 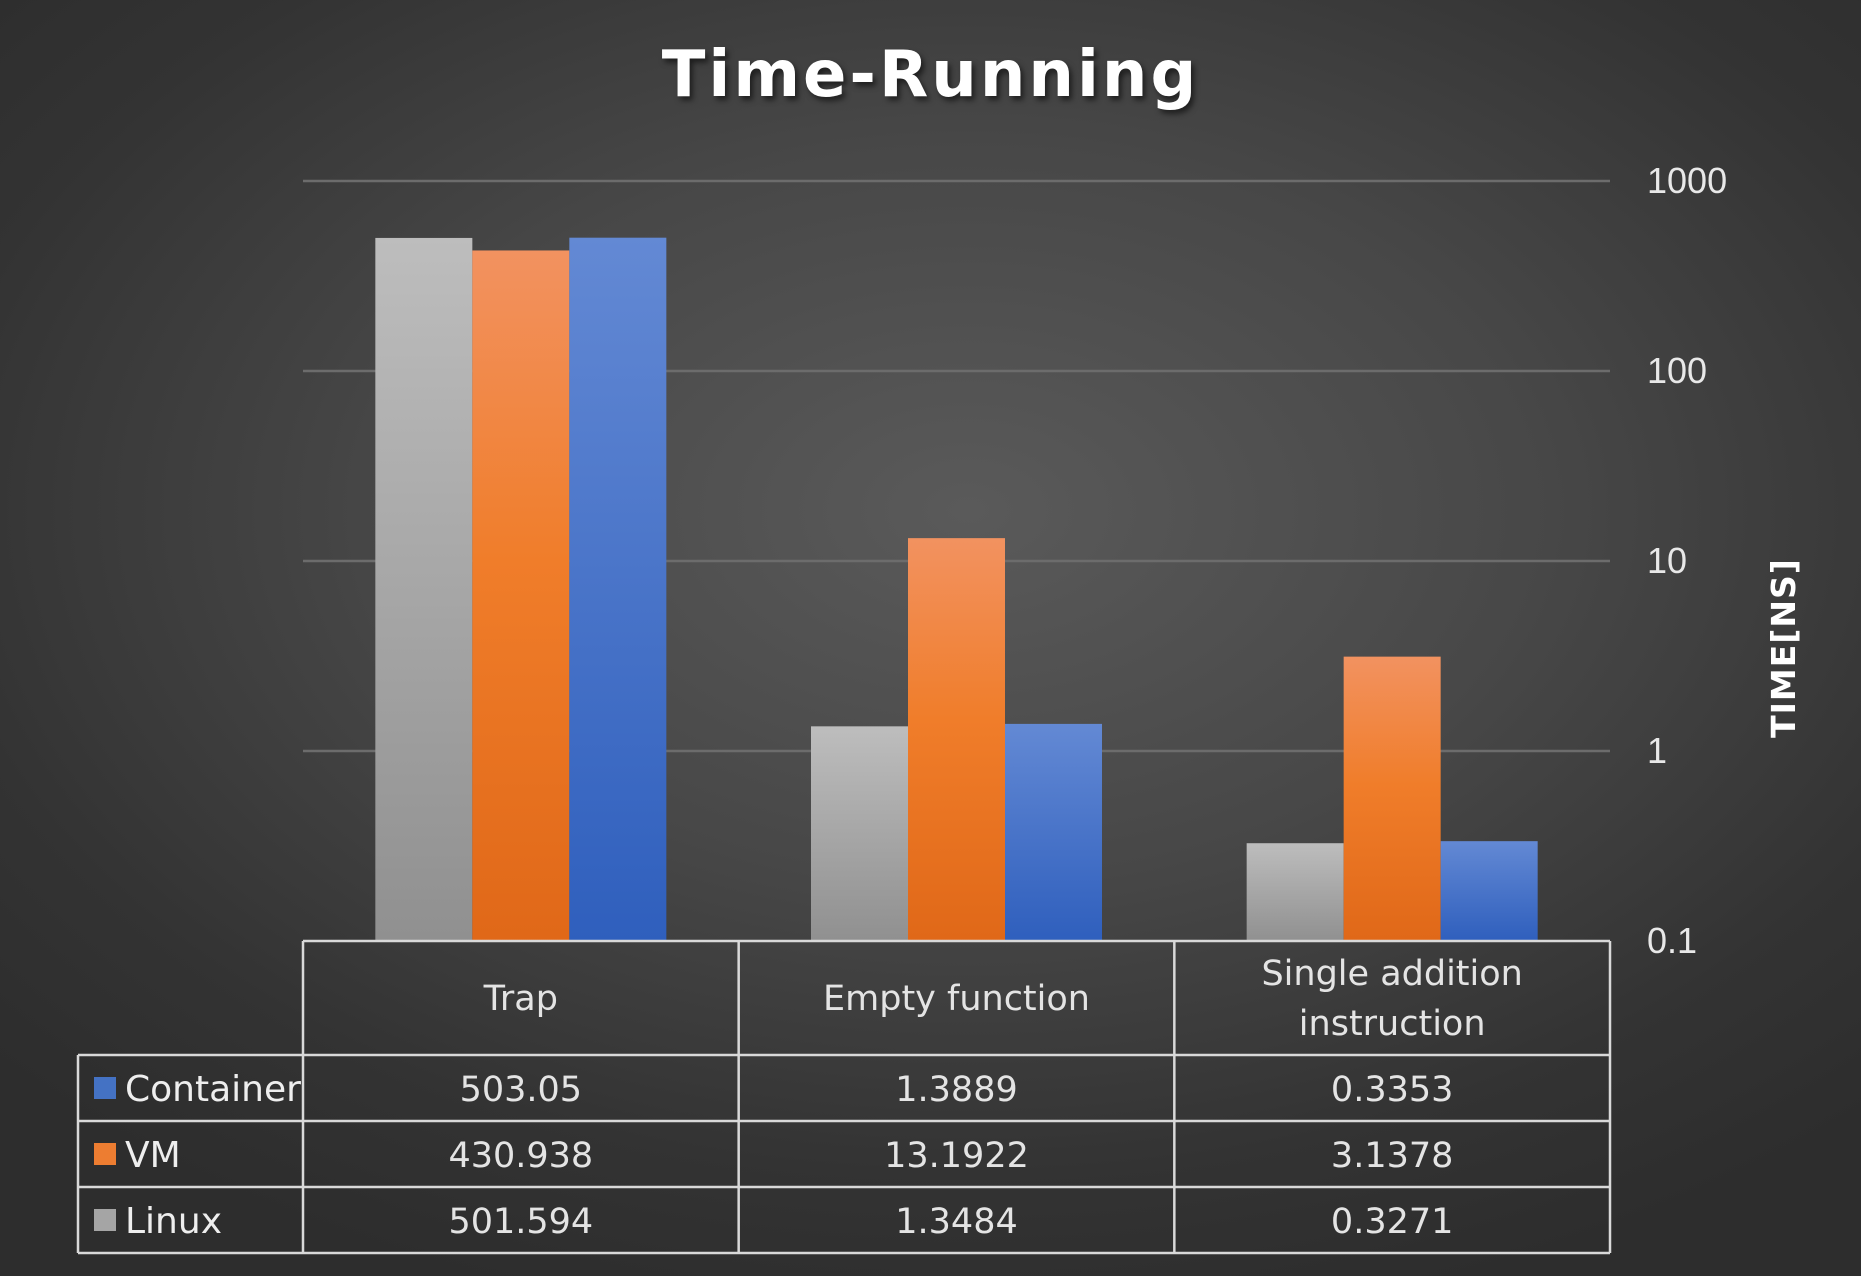 I want to click on data-label: 13.1922, so click(x=956, y=1156).